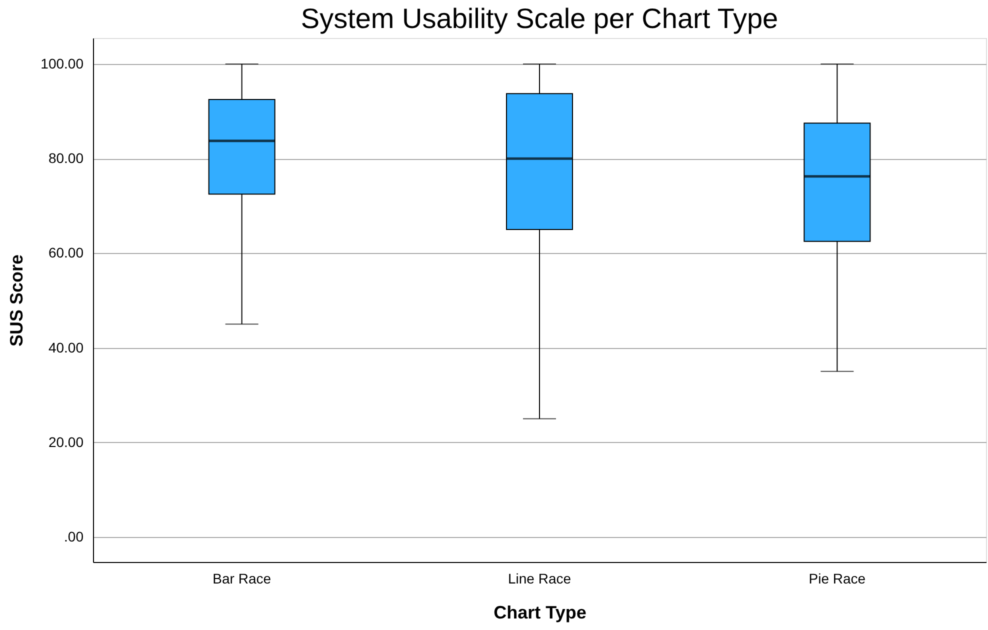  Describe the element at coordinates (74, 536) in the screenshot. I see `y-tick-label: .00` at that location.